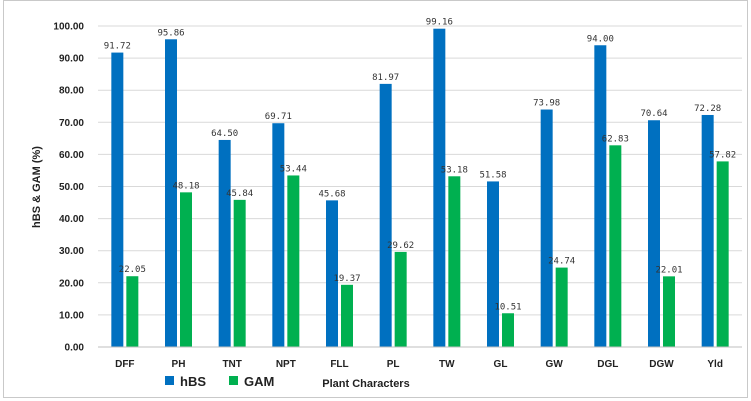 This screenshot has width=751, height=401. I want to click on data-label-gam: 62.83, so click(615, 139).